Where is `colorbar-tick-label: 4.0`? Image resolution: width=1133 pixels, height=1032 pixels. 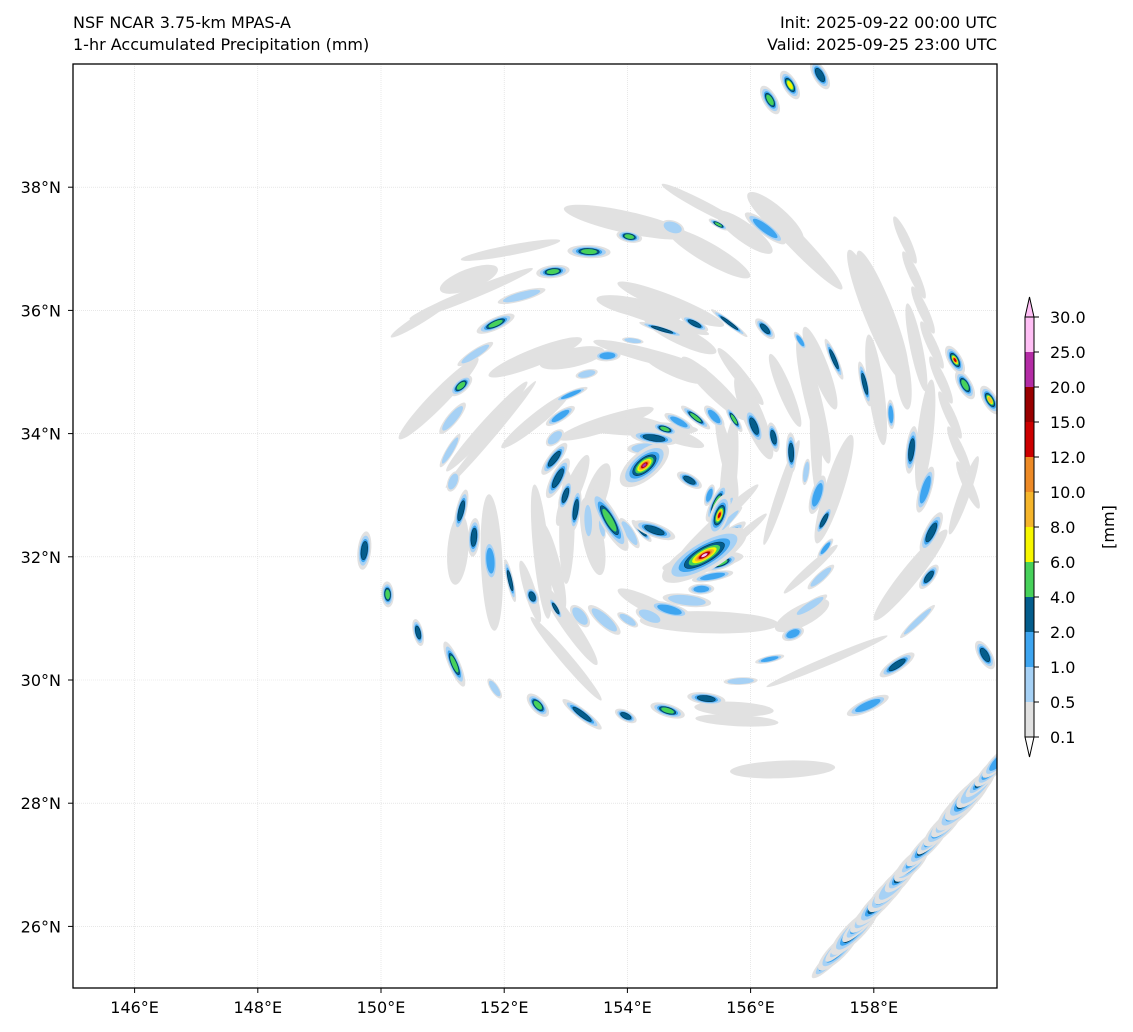
colorbar-tick-label: 4.0 is located at coordinates (1062, 597).